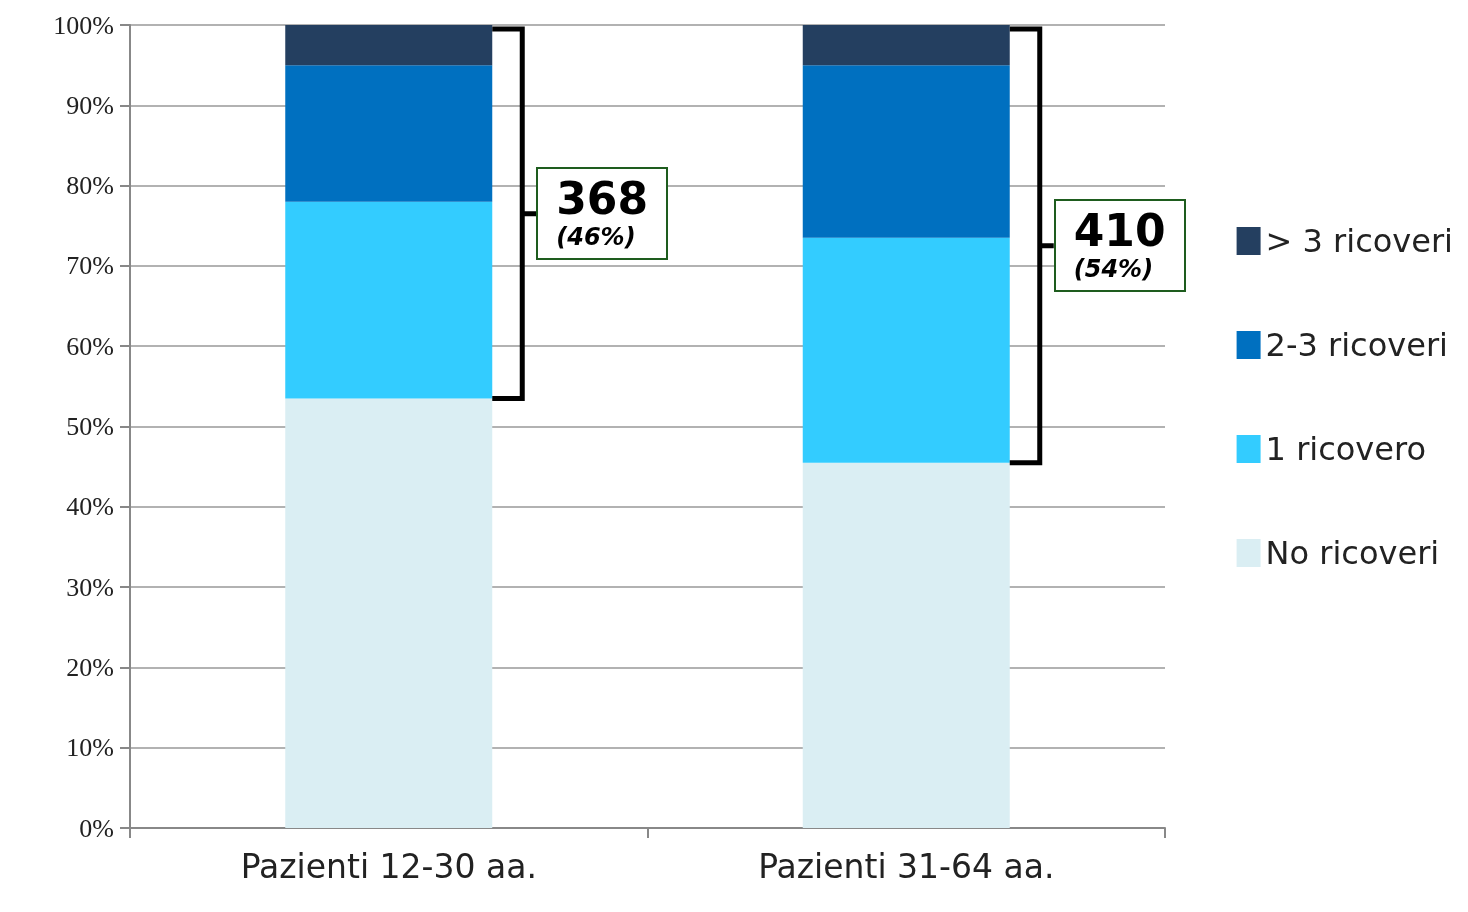  Describe the element at coordinates (90, 266) in the screenshot. I see `y-tick-label: 70%` at that location.